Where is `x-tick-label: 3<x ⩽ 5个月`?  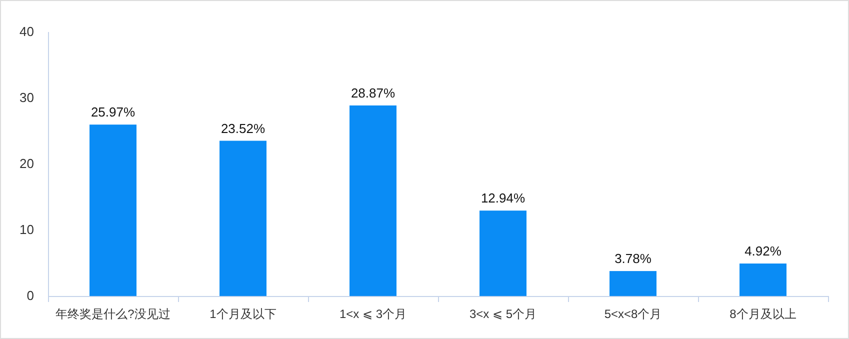
x-tick-label: 3<x ⩽ 5个月 is located at coordinates (503, 314).